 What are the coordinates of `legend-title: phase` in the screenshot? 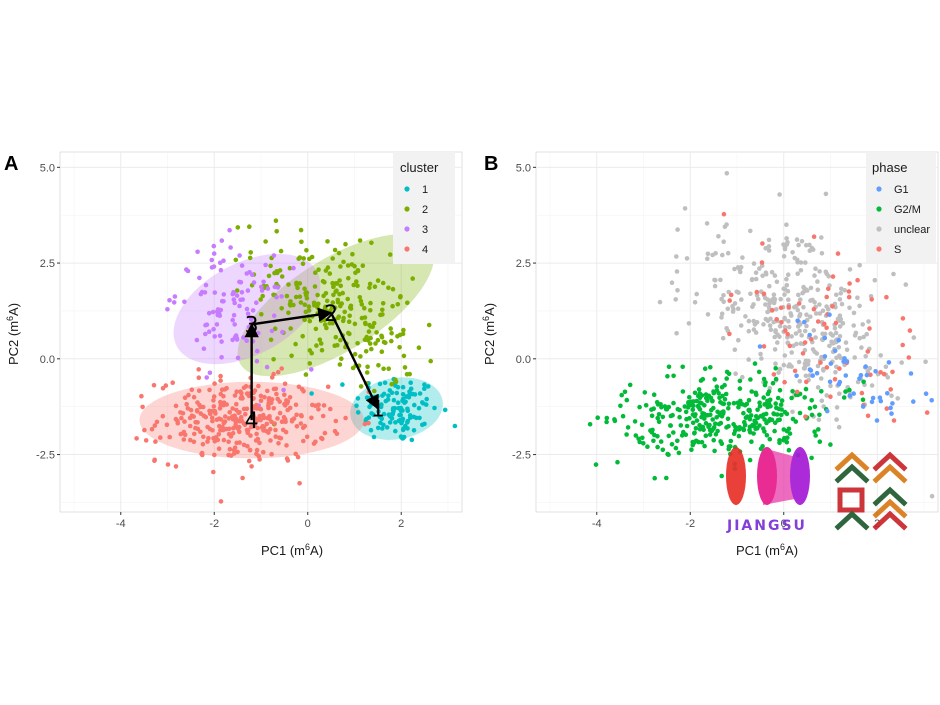 It's located at (889, 167).